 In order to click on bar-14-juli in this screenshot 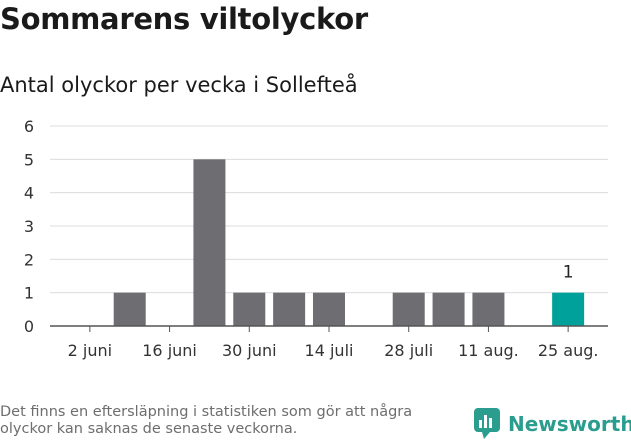, I will do `click(329, 309)`.